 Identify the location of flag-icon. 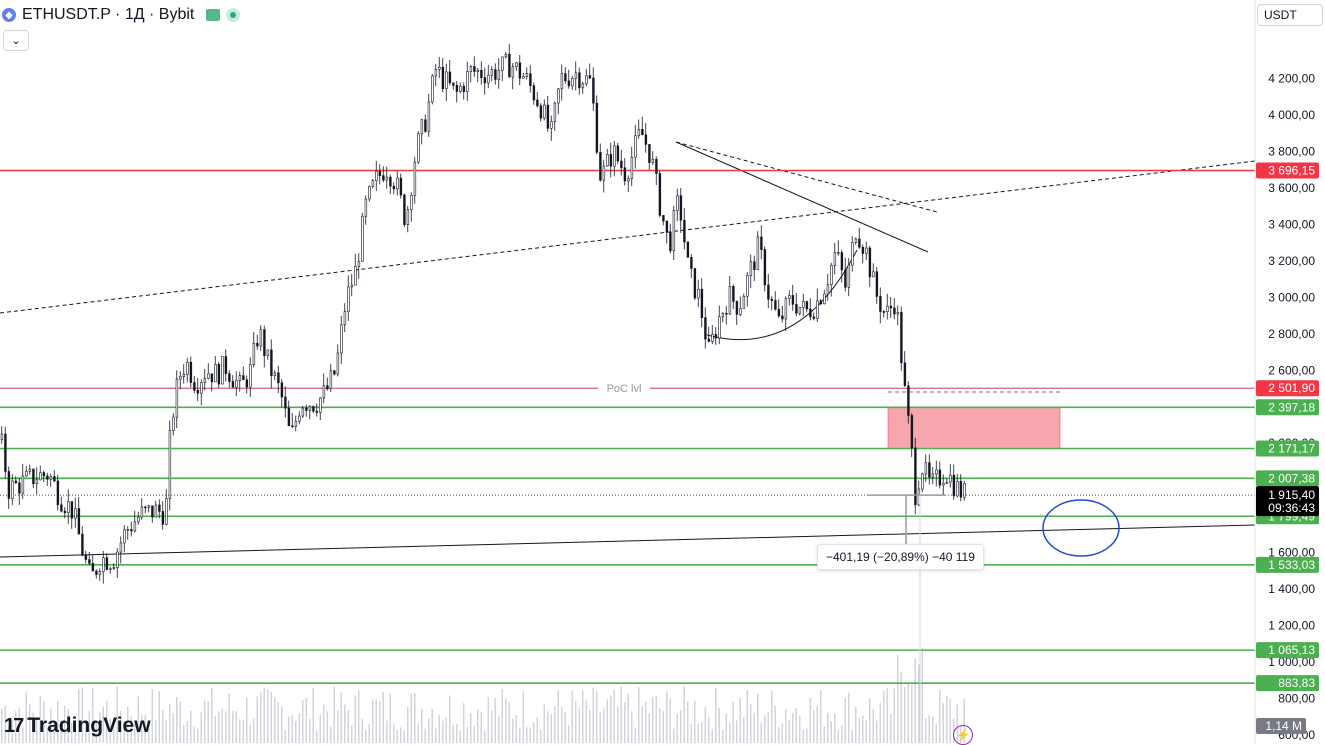
(213, 15).